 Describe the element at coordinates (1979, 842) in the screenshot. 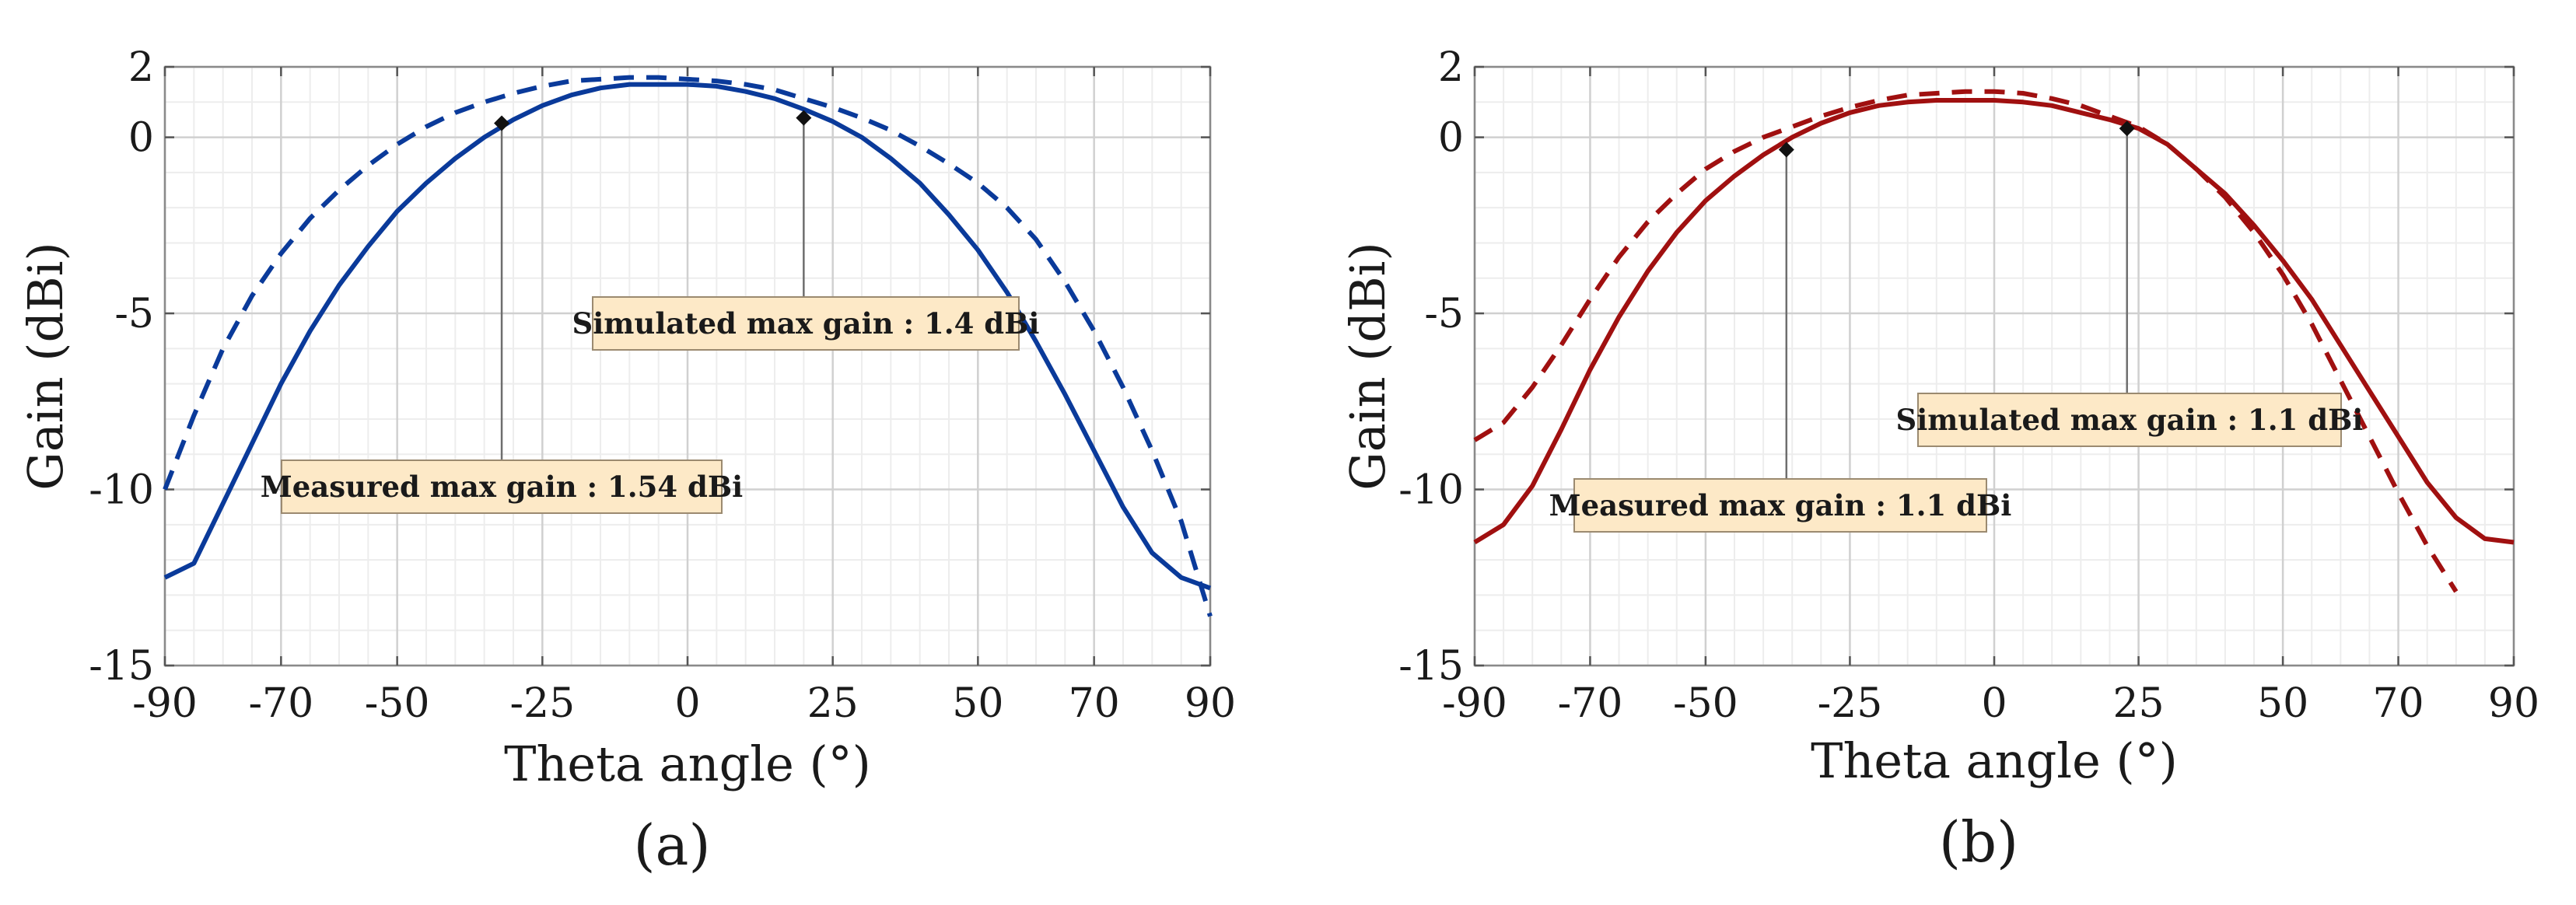

I see `panel-label: (b)` at that location.